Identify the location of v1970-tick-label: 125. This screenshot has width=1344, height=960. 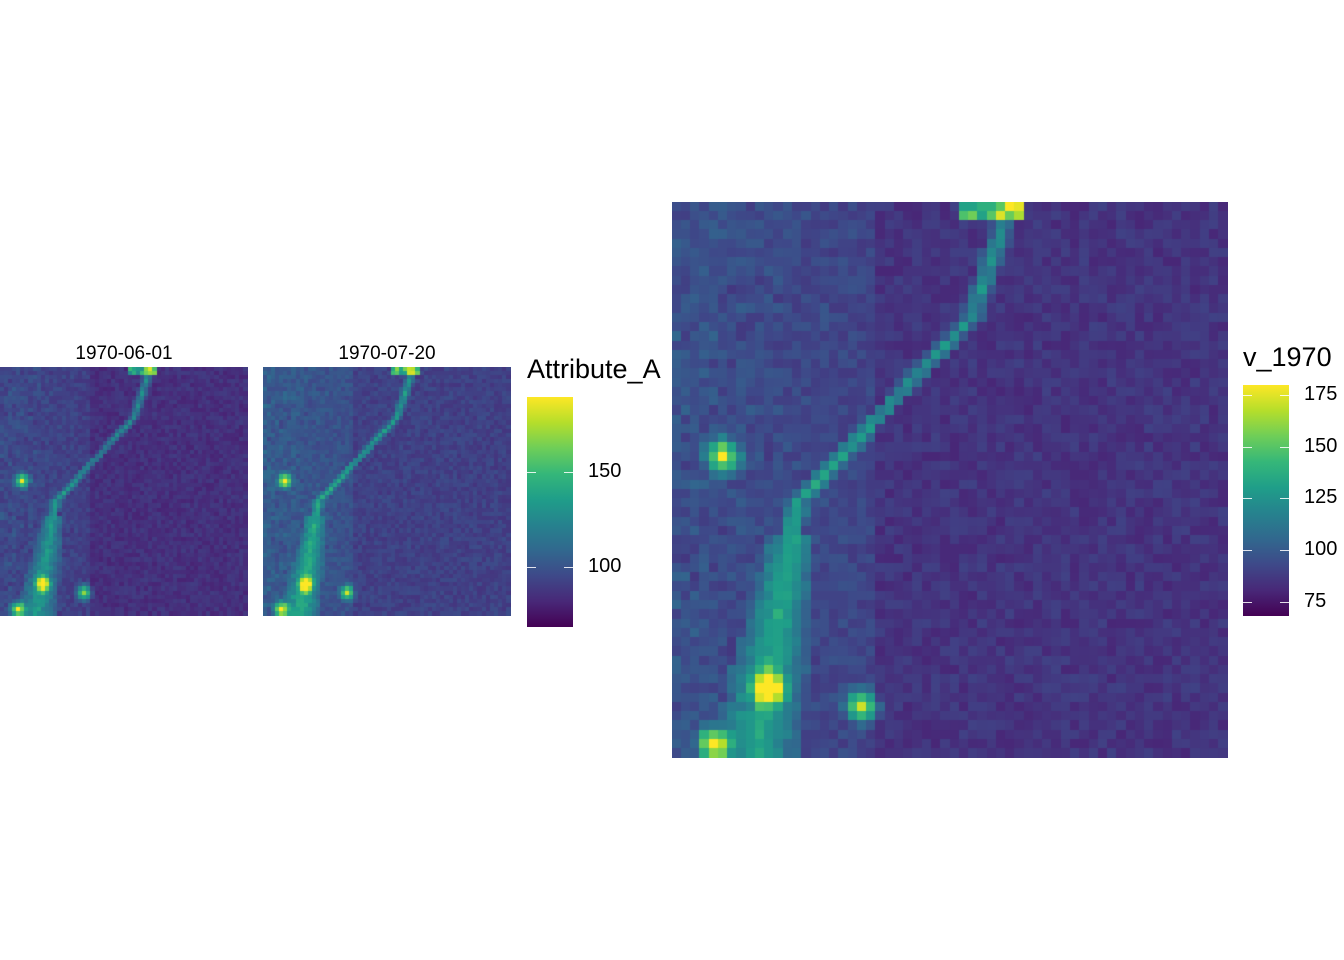
(1321, 497).